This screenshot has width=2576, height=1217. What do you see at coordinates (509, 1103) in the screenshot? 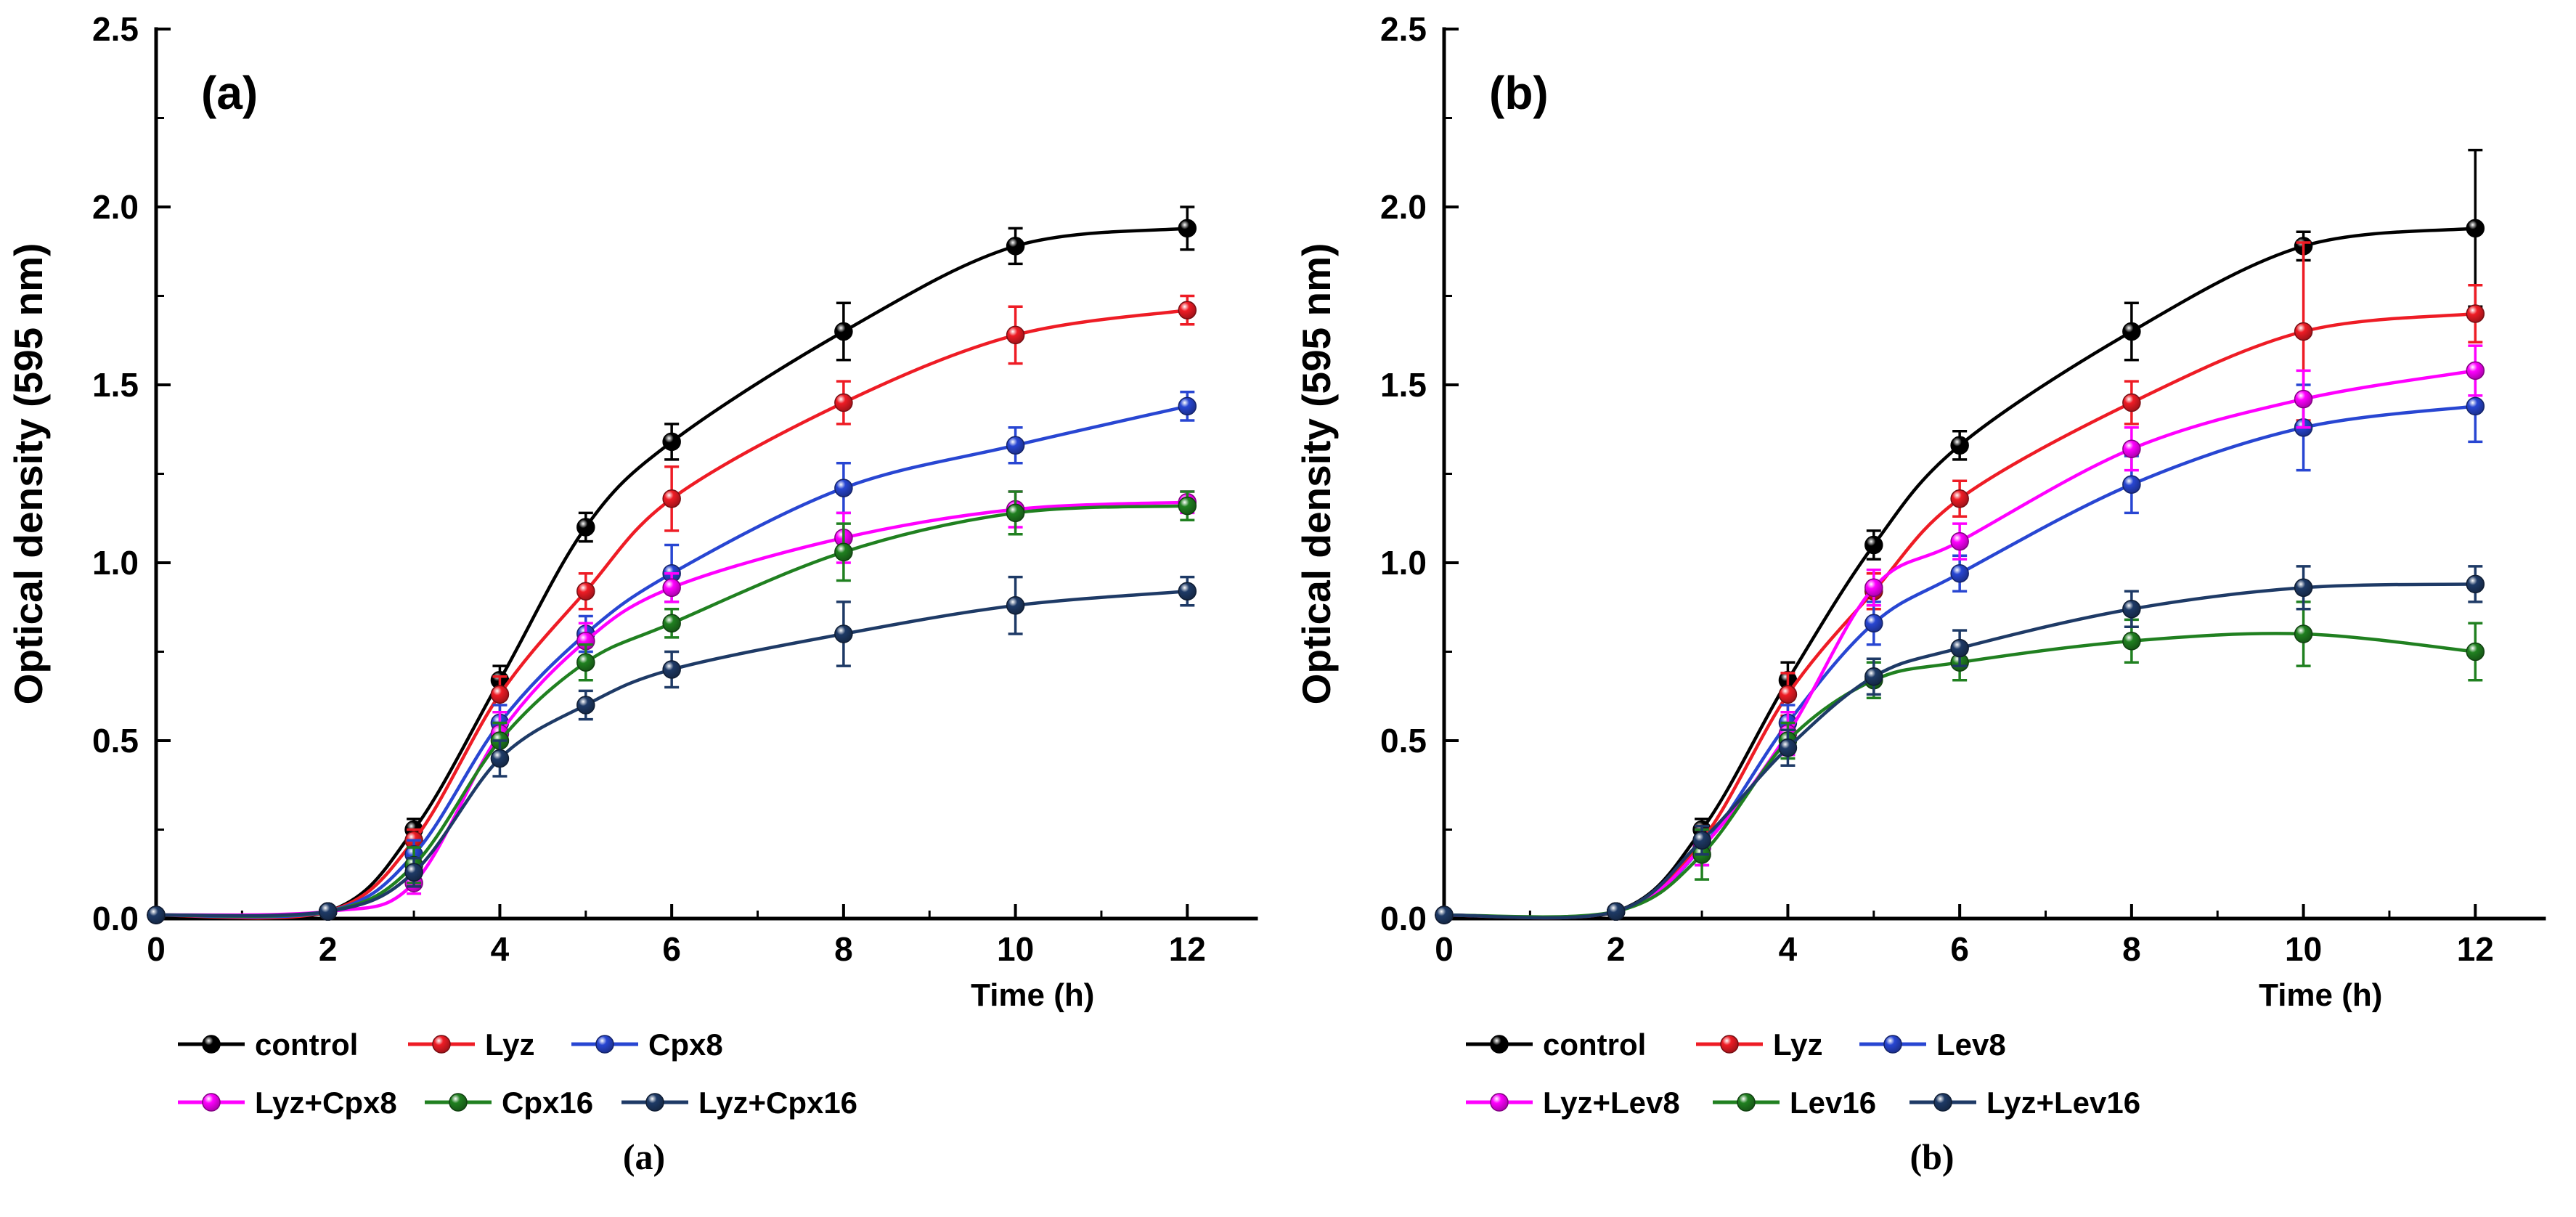
I see `legend-item-Cpx16: Cpx16` at bounding box center [509, 1103].